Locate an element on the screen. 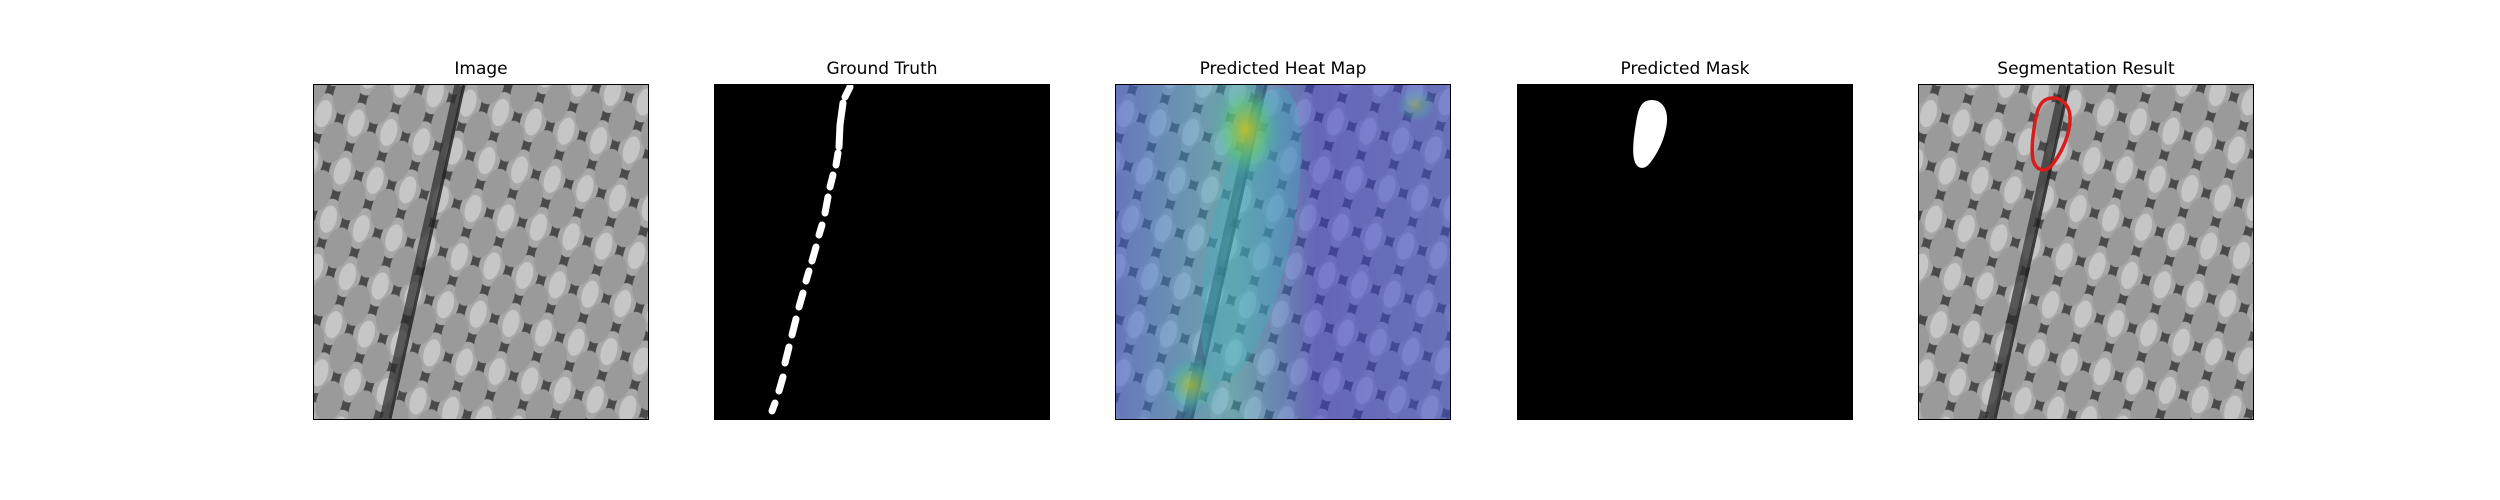 The image size is (2500, 500). ground-truth-frame is located at coordinates (882, 252).